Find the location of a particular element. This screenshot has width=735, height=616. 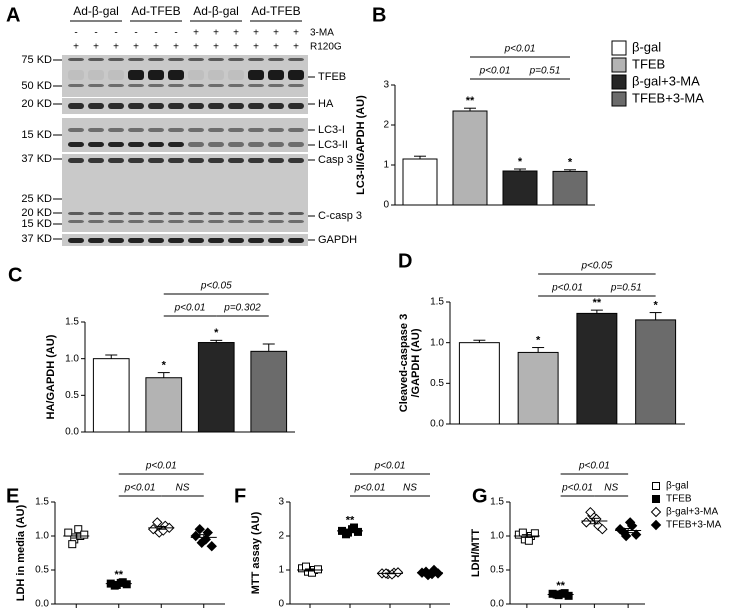

bracket-label: p=0.302 is located at coordinates (242, 308).